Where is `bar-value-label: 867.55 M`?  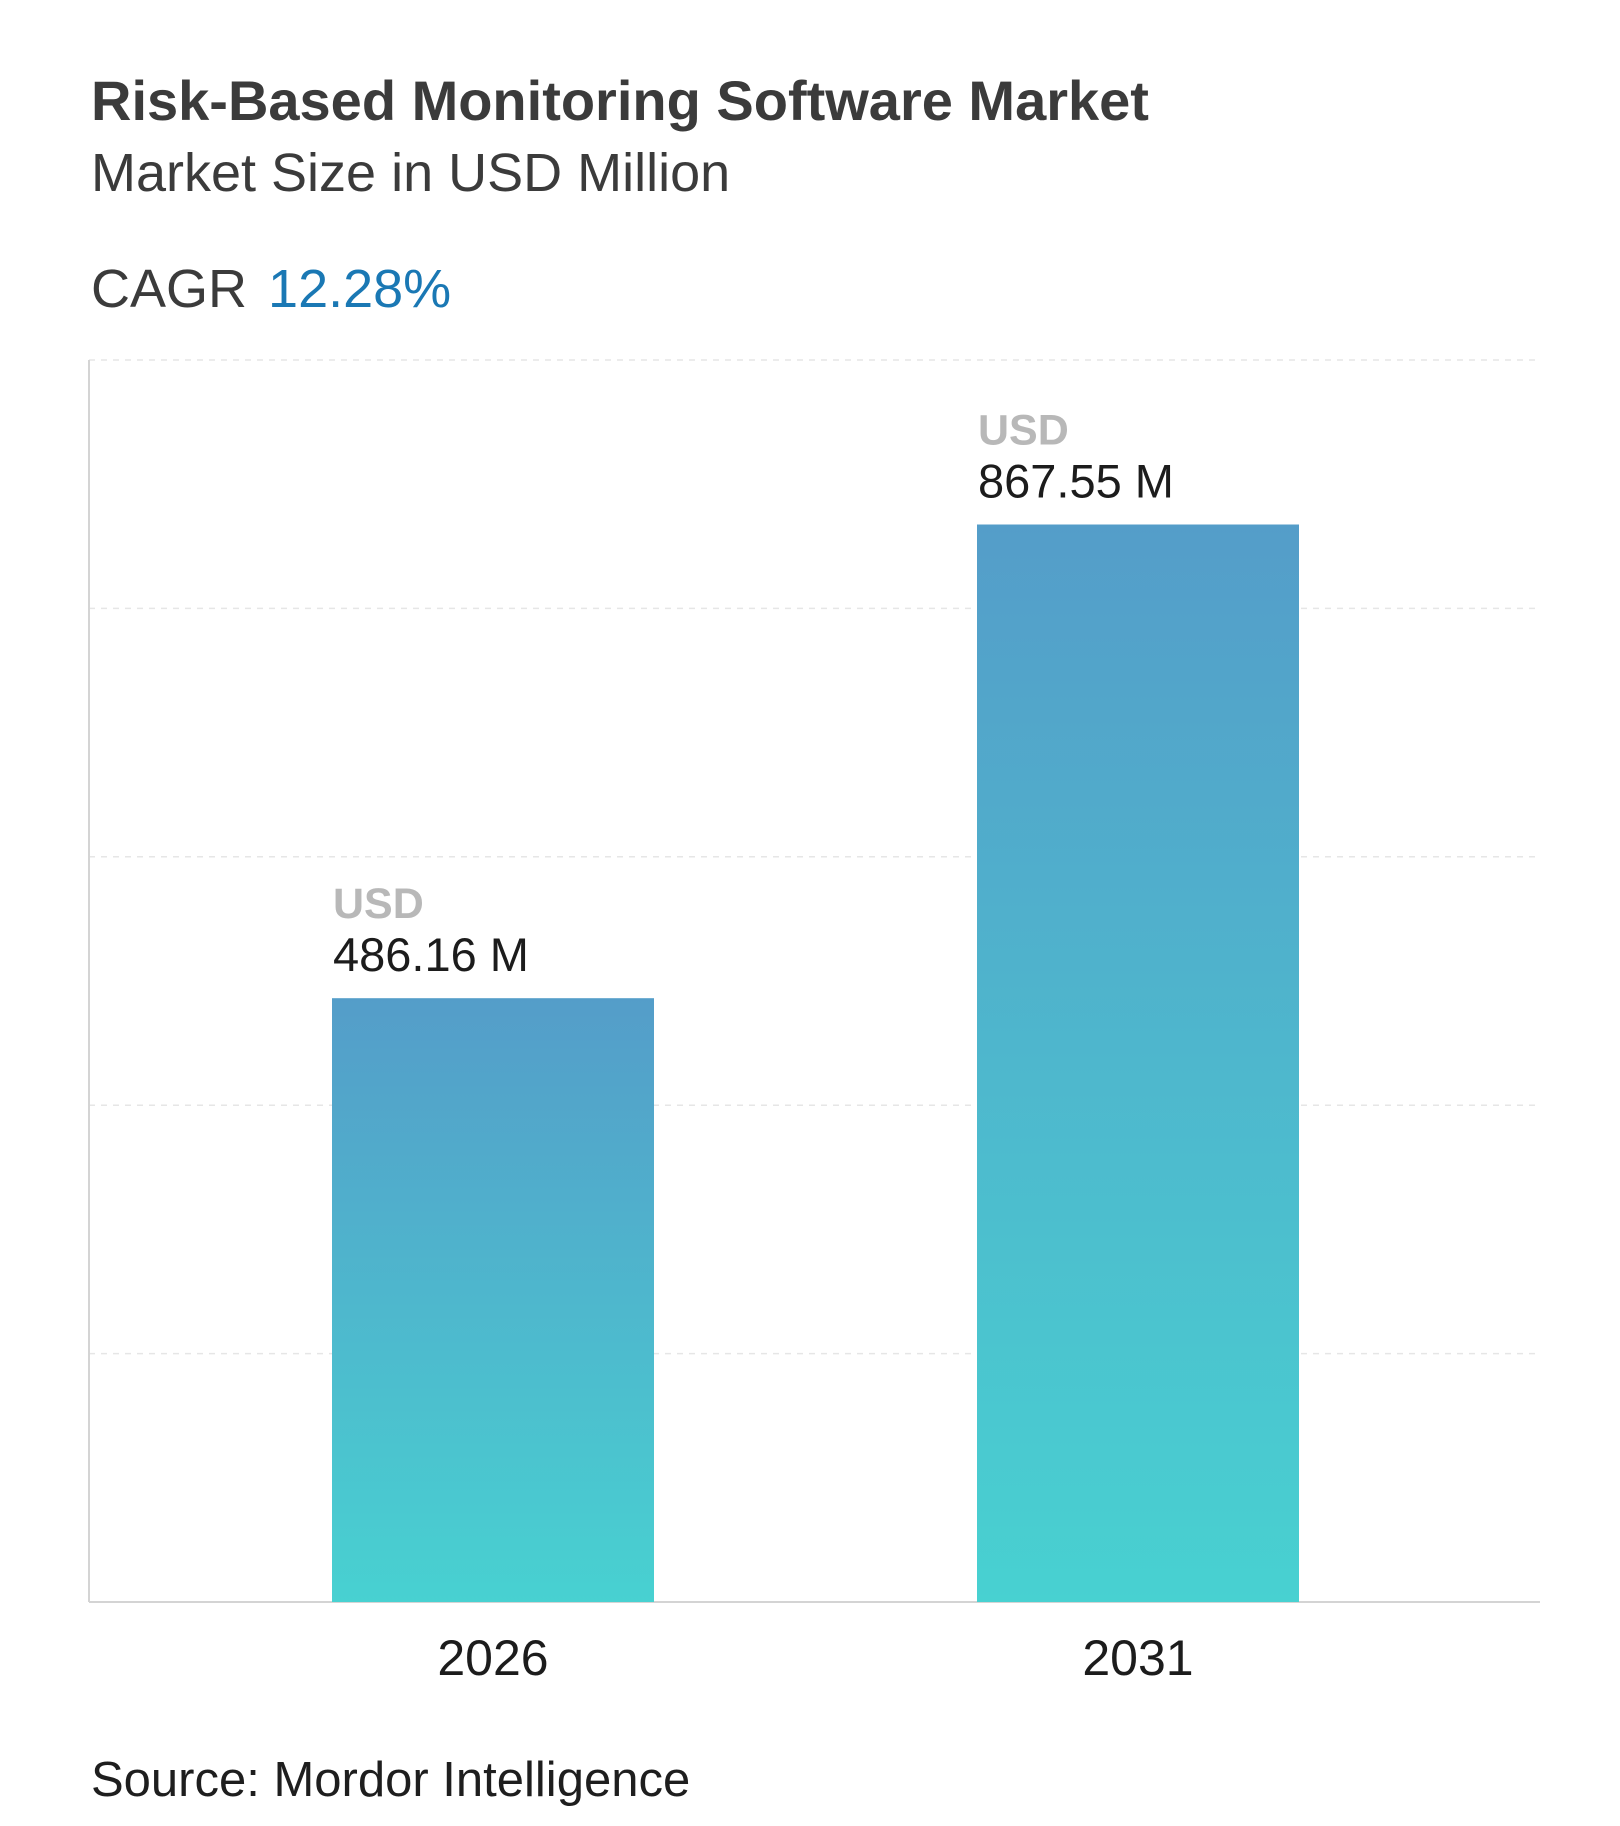 bar-value-label: 867.55 M is located at coordinates (1076, 481).